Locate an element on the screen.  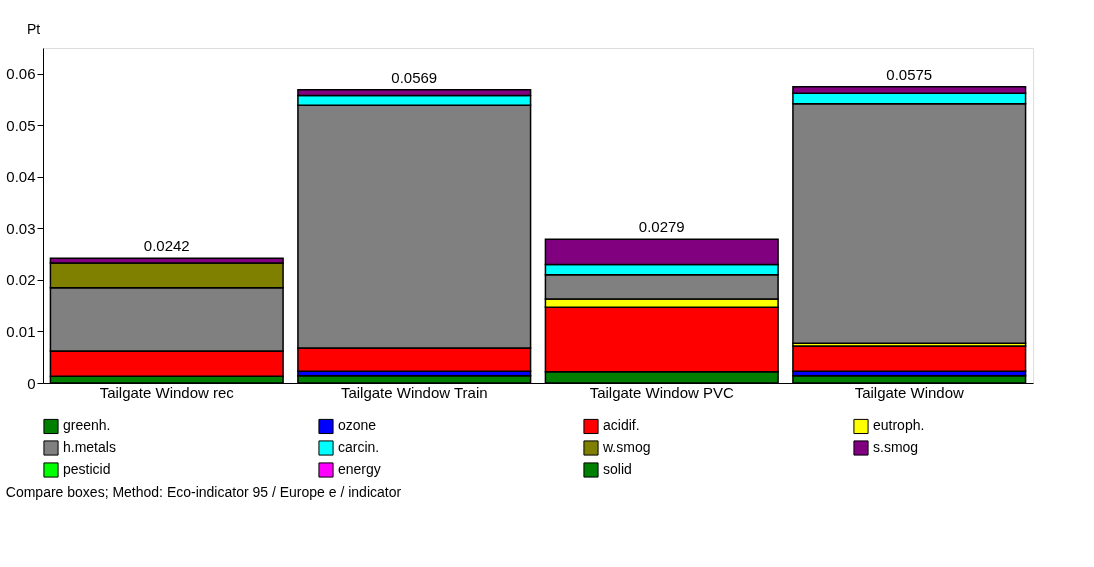
legend-label: carcin. is located at coordinates (359, 447).